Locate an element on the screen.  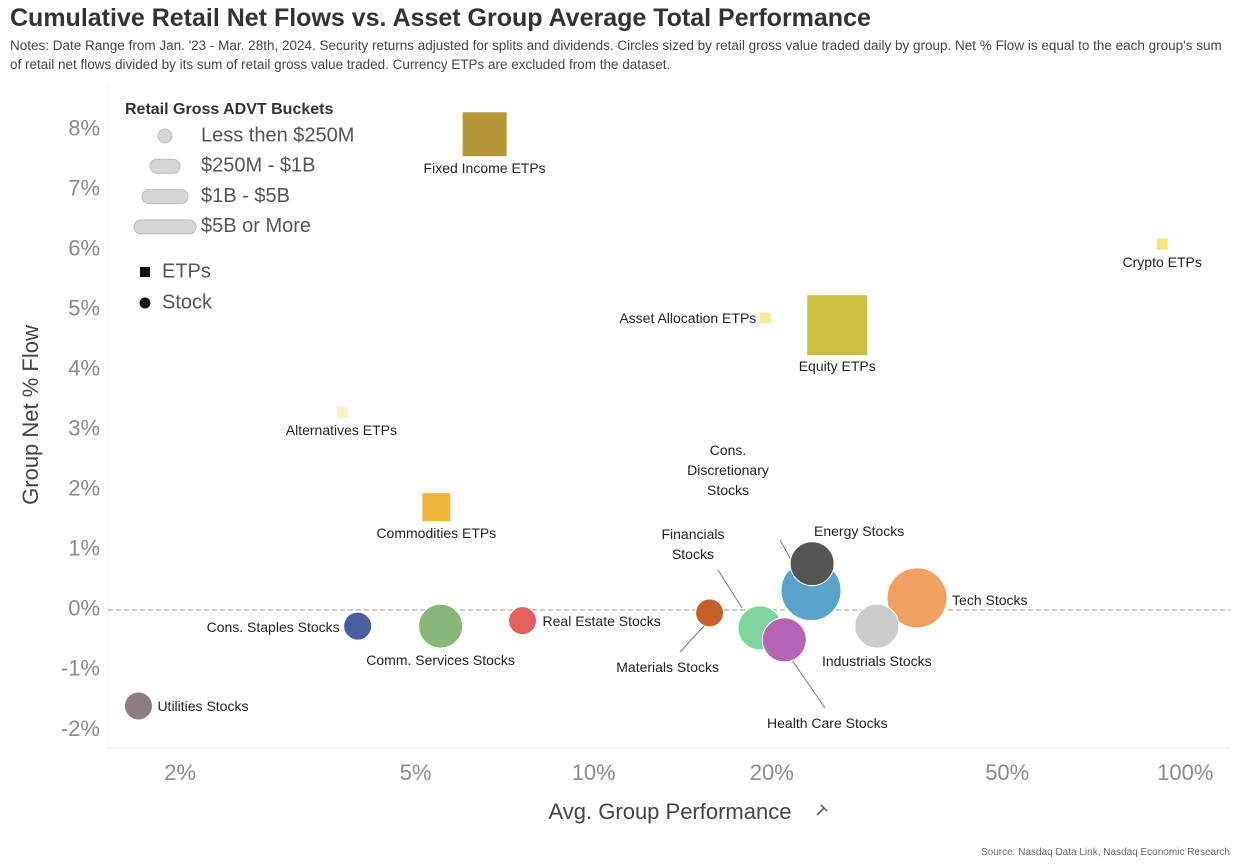
point-label: Commodities ETPs is located at coordinates (436, 533).